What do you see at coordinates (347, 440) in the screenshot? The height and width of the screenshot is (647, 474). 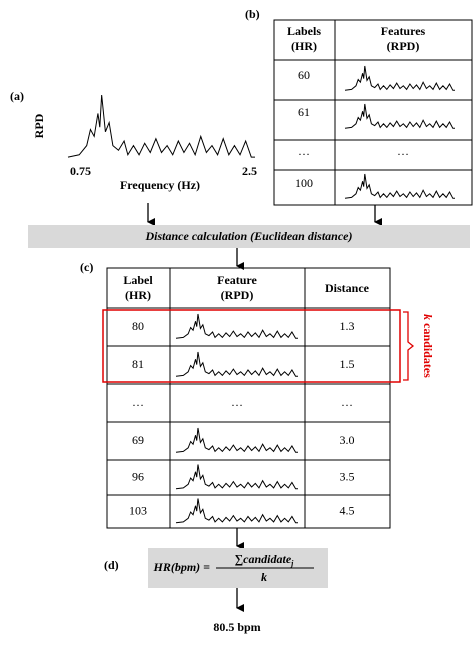 I see `cell: 3.0` at bounding box center [347, 440].